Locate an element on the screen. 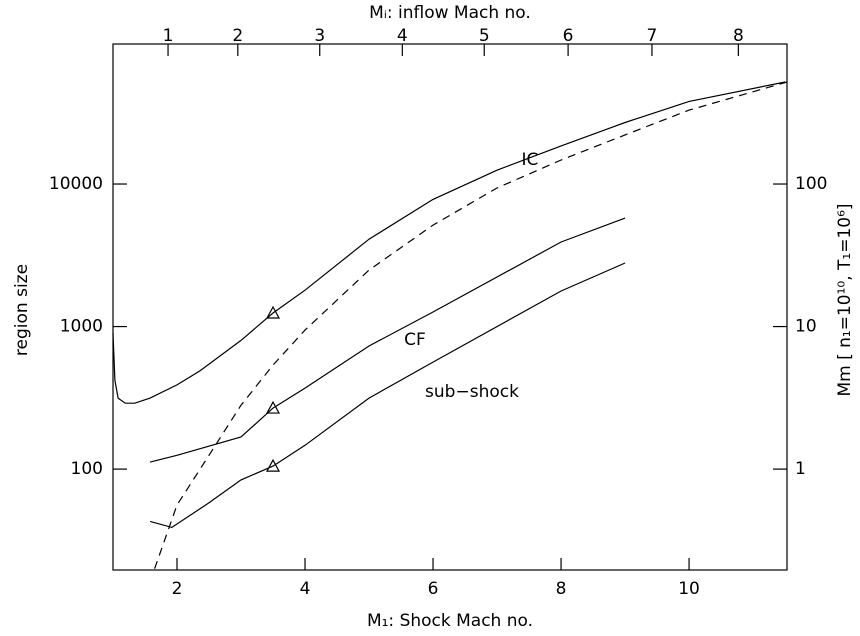  bottom-axis-title: M₁: Shock Mach no. is located at coordinates (450, 621).